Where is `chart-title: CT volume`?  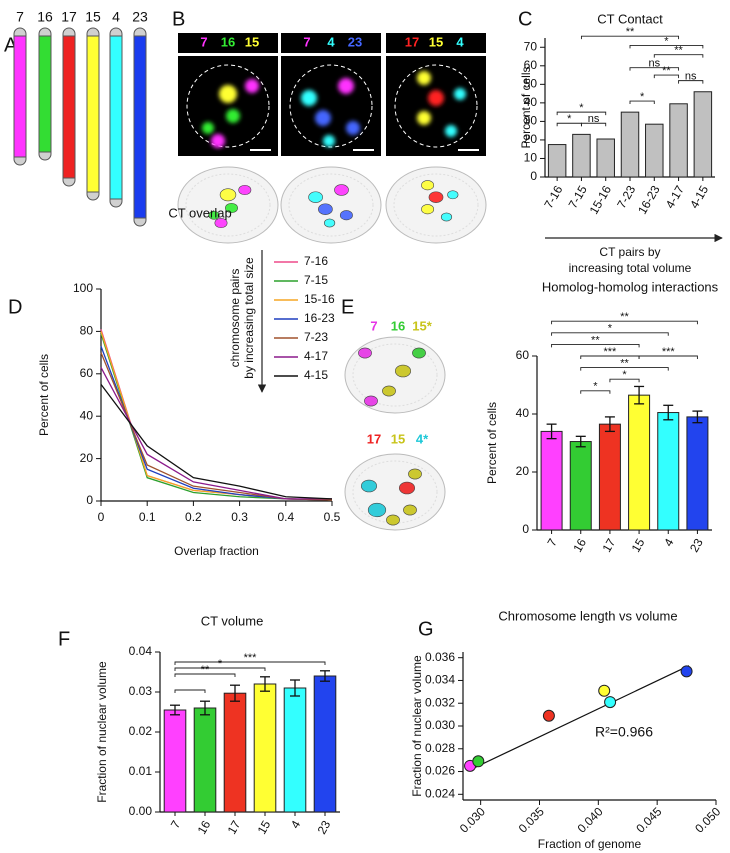
chart-title: CT volume is located at coordinates (232, 620).